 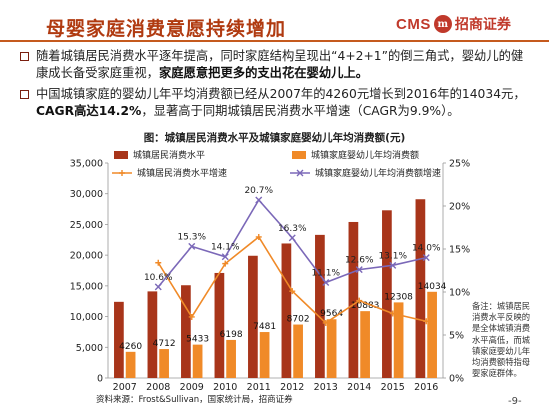 I want to click on y-left-tick-label: 15,000, so click(x=86, y=286).